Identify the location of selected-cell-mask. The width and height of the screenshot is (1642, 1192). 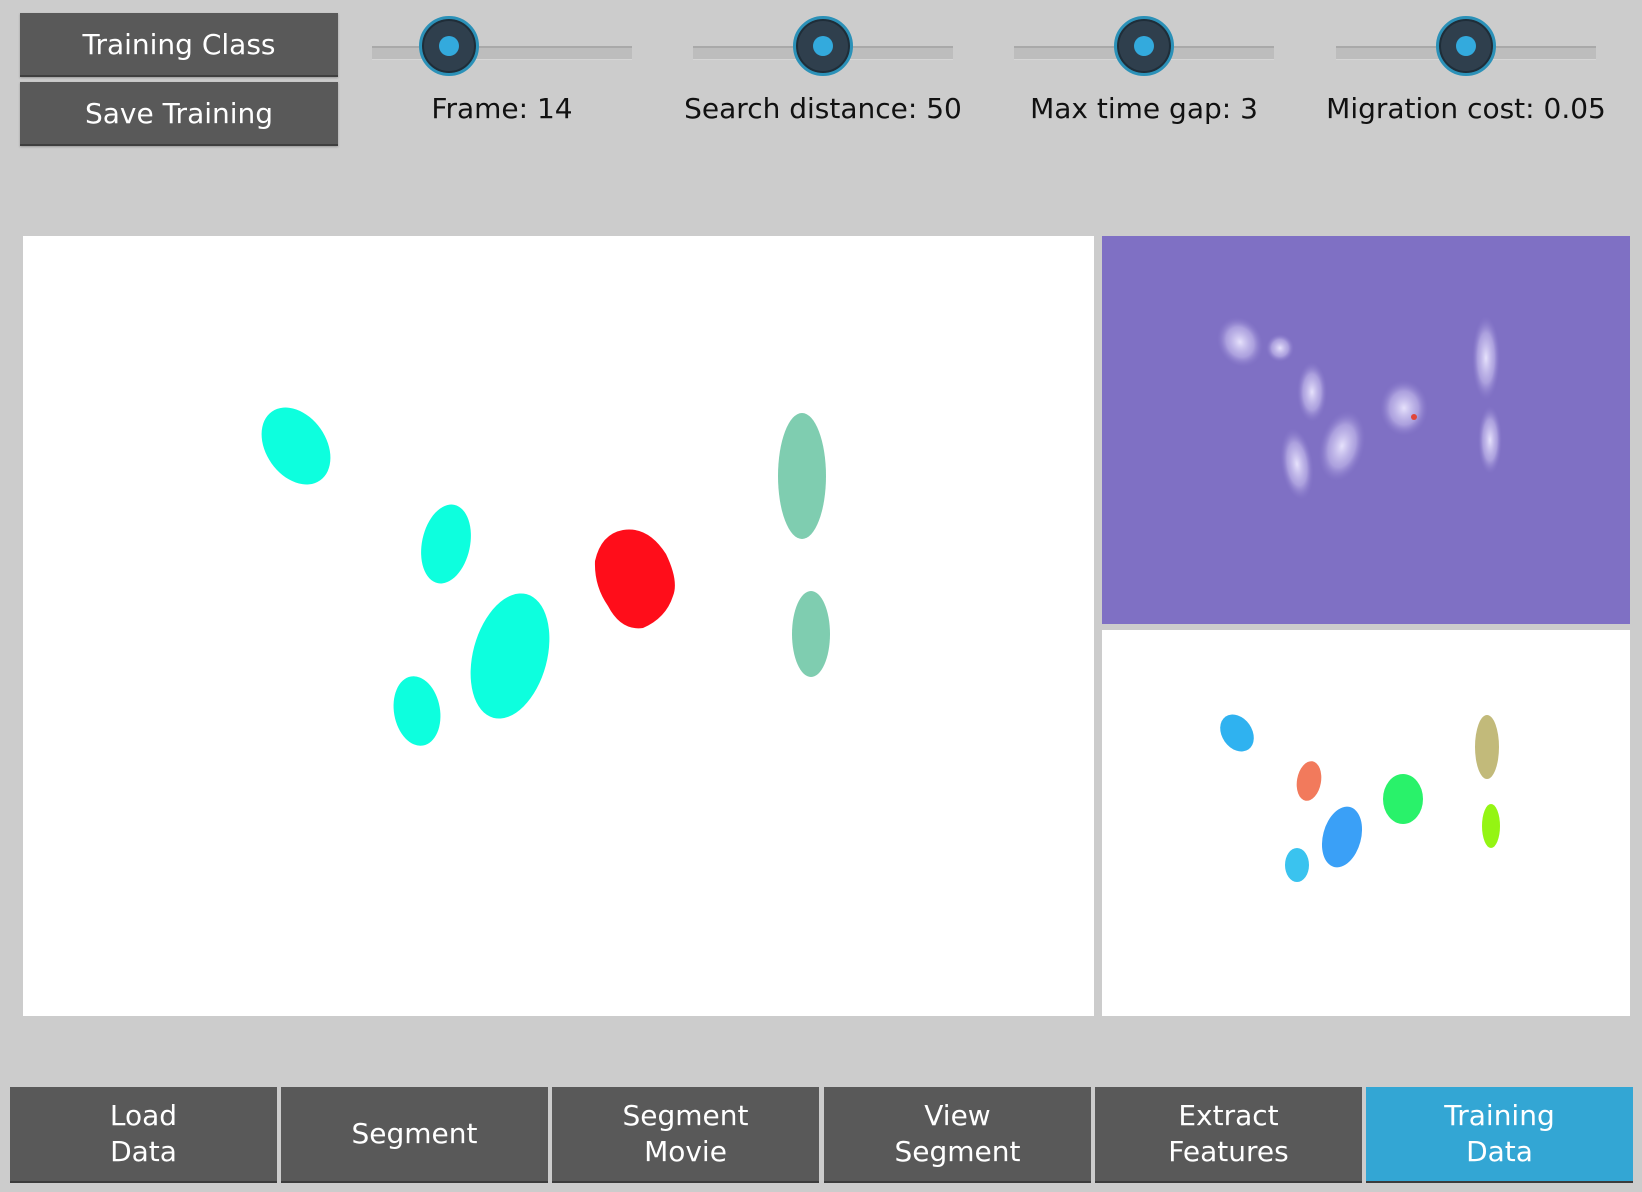
(634, 579).